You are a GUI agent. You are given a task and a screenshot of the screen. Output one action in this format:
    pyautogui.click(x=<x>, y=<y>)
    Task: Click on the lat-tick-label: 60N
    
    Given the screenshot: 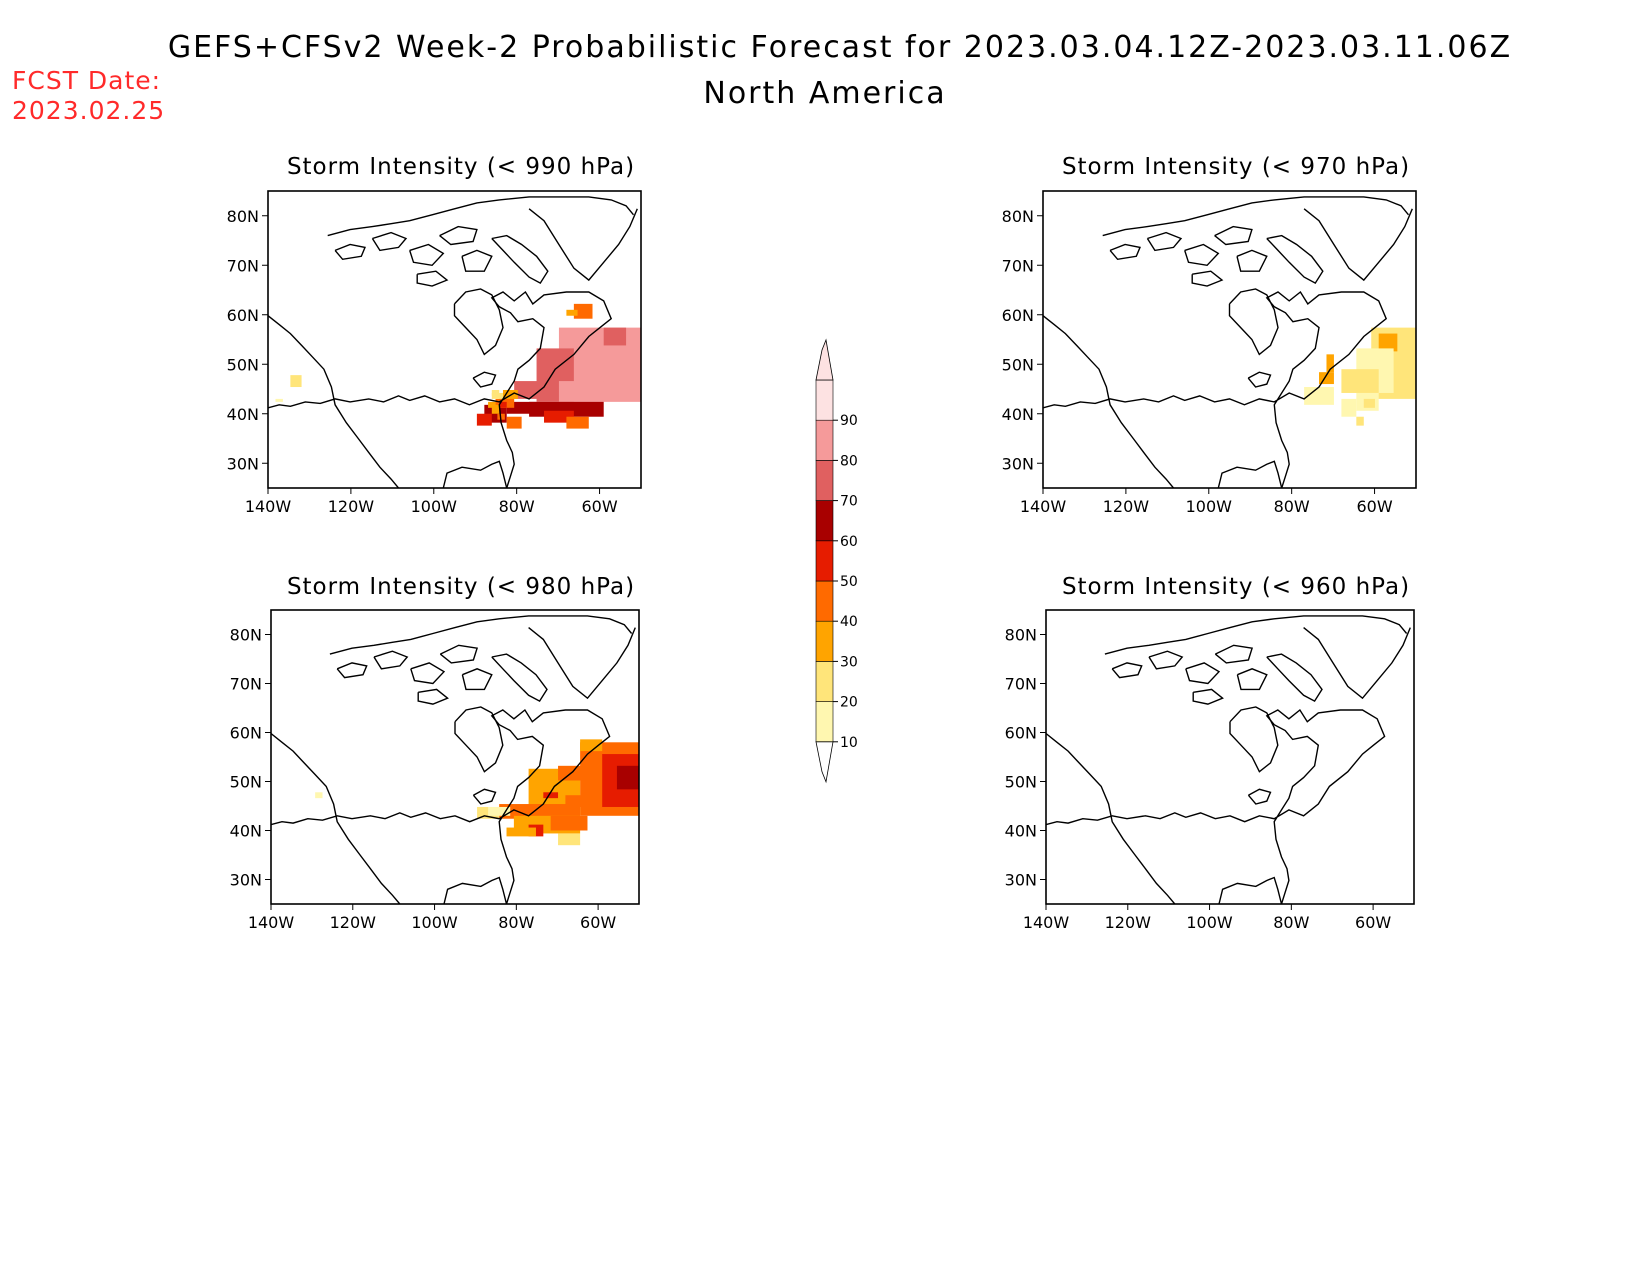 What is the action you would take?
    pyautogui.click(x=246, y=733)
    